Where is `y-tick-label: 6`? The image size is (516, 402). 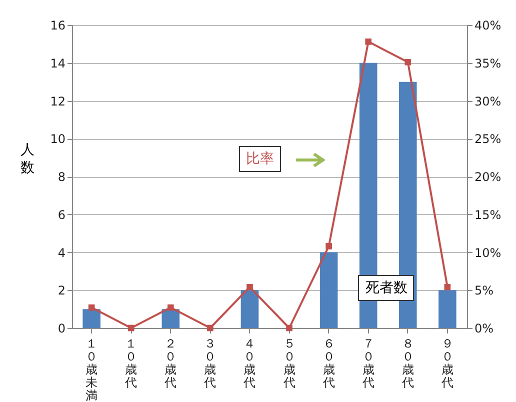
y-tick-label: 6 is located at coordinates (62, 215).